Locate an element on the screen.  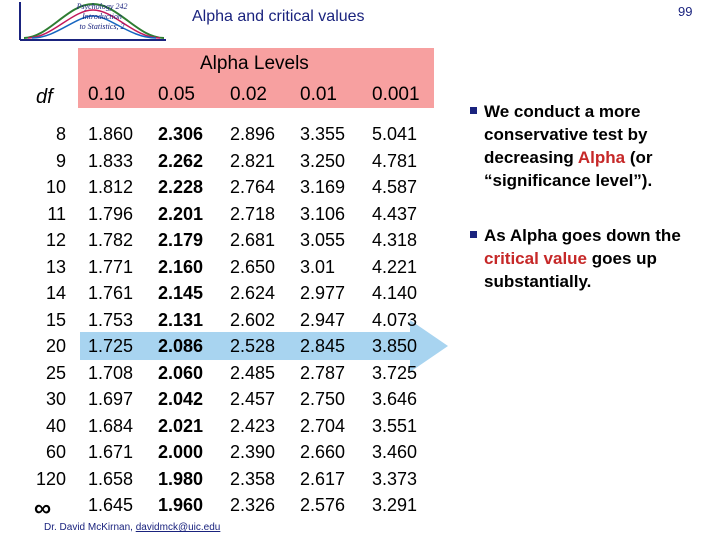
critical-value-cell: 1.658 is located at coordinates (111, 478).